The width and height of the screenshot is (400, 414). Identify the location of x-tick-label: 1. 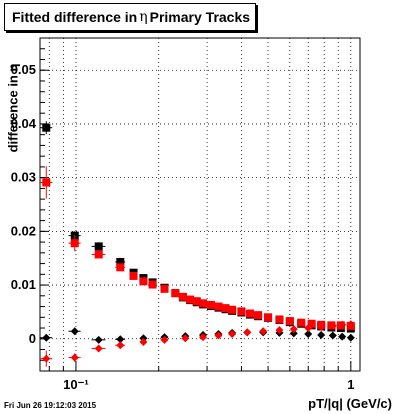
(350, 384).